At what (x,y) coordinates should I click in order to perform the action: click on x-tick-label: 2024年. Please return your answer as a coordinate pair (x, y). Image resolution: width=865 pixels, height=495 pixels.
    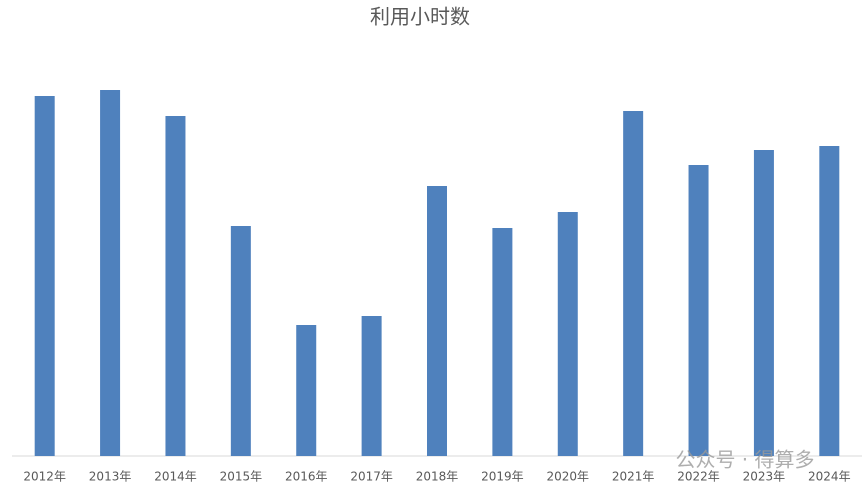
    Looking at the image, I should click on (829, 477).